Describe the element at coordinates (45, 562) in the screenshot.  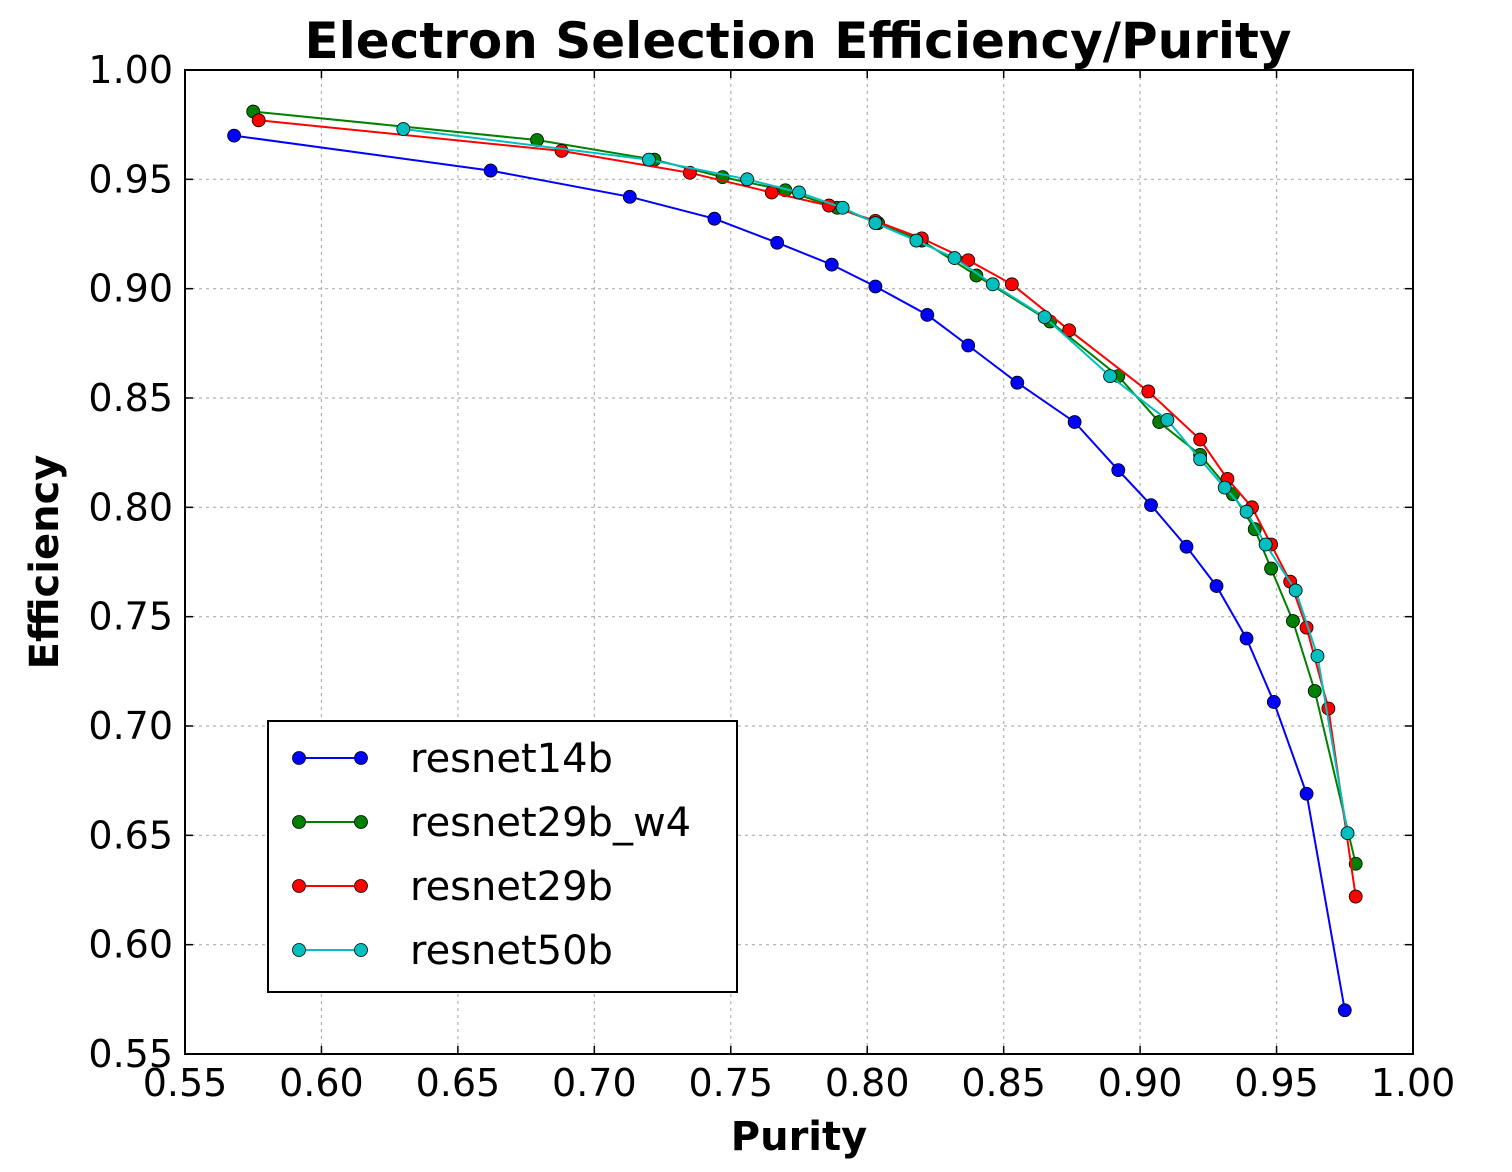
I see `y-axis-title: Efficiency` at that location.